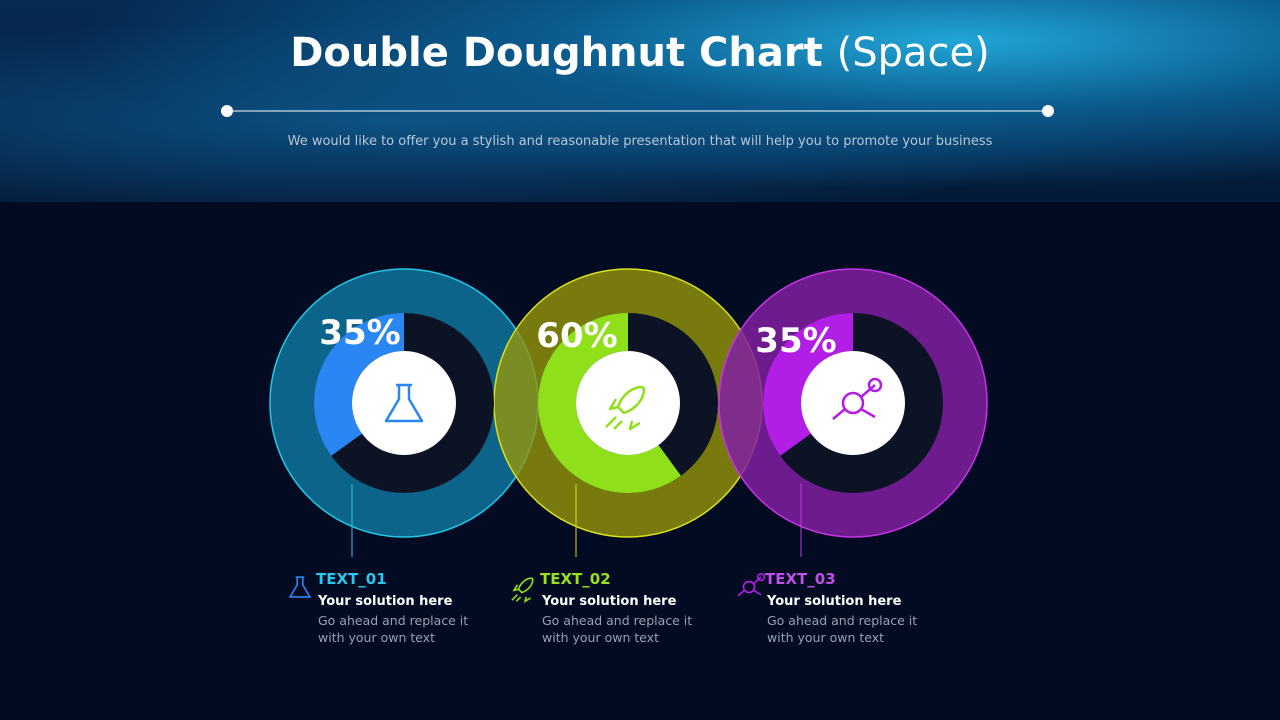 Image resolution: width=1280 pixels, height=720 pixels. I want to click on title-main: Double Doughnut Chart, so click(556, 53).